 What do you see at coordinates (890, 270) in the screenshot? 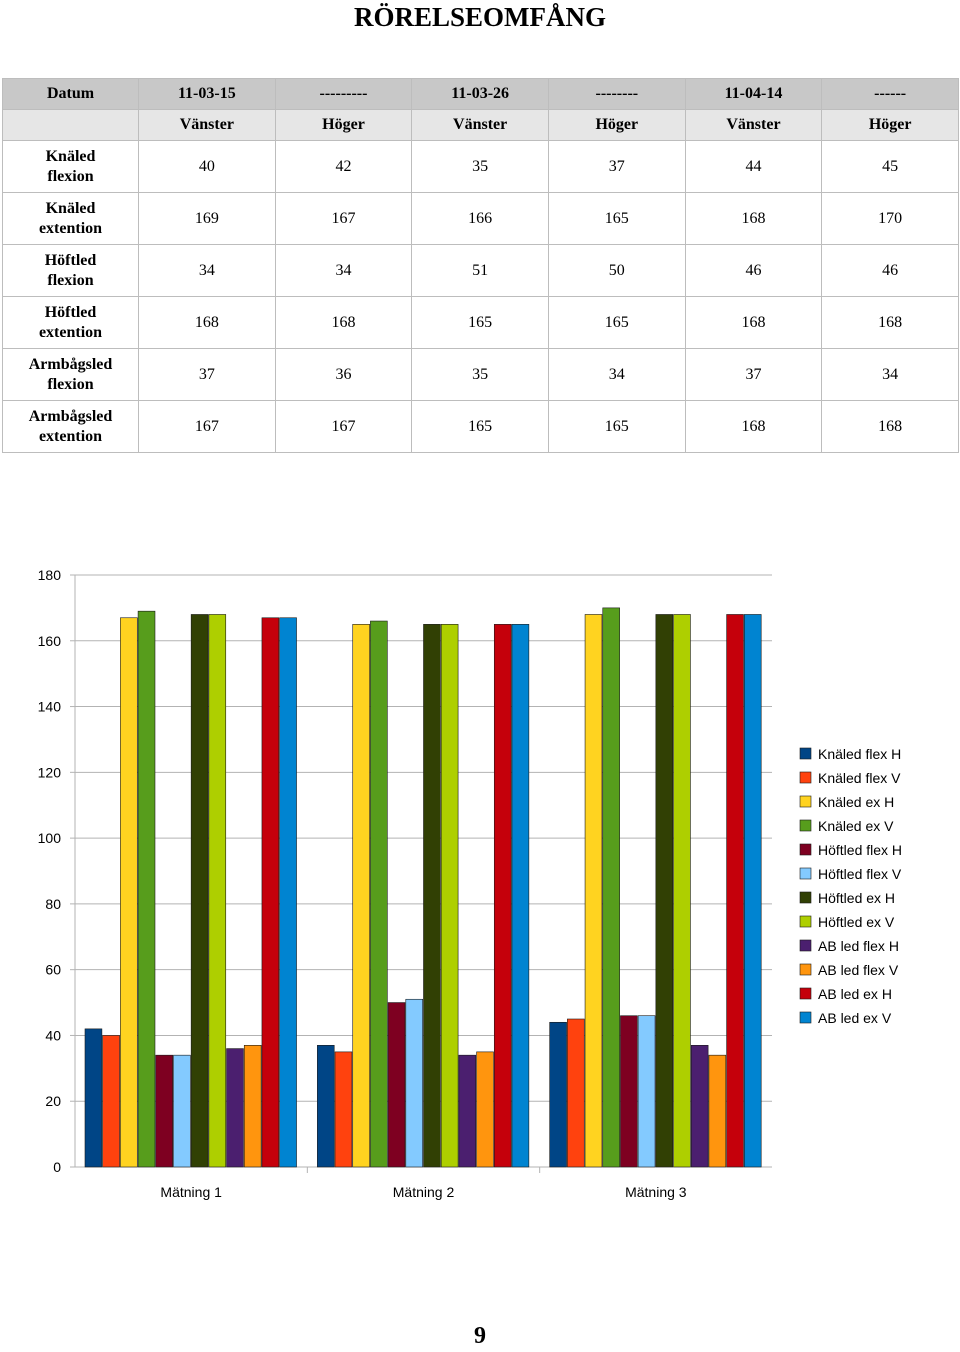
I see `value-cell: 46` at bounding box center [890, 270].